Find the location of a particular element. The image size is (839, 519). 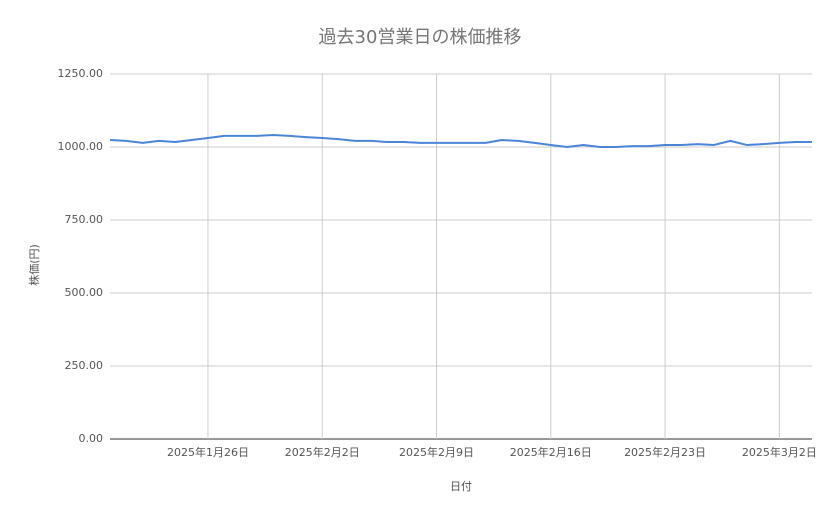

x-tick-label: 2025年2月2日 is located at coordinates (322, 452).